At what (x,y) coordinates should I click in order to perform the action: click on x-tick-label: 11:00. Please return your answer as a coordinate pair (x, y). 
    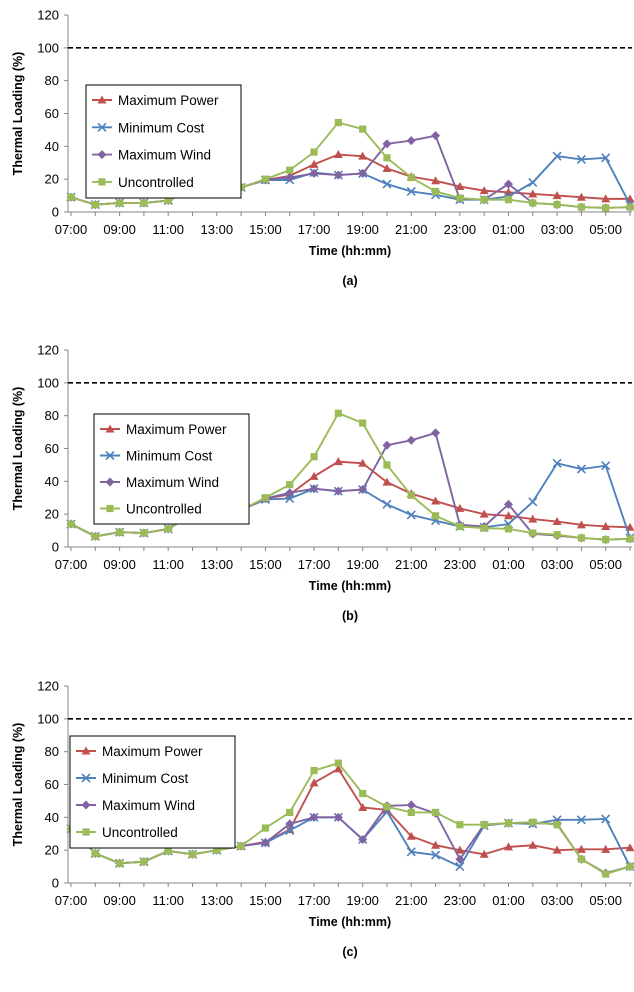
    Looking at the image, I should click on (168, 229).